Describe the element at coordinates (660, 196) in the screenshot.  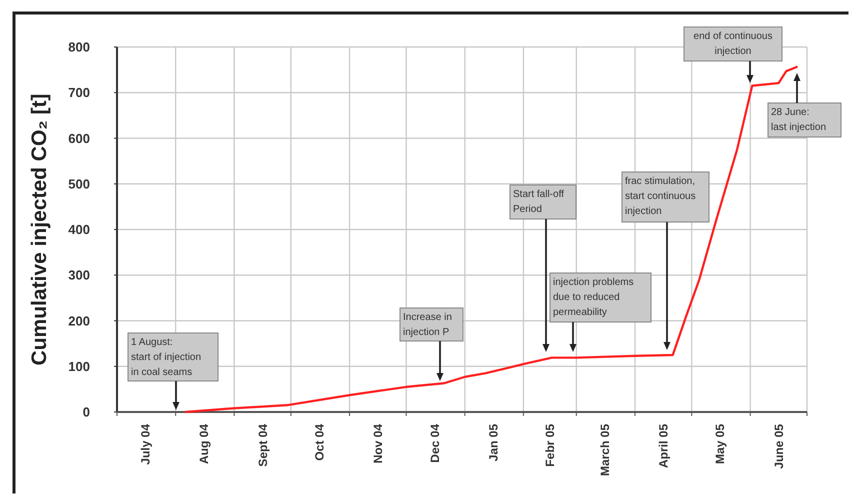
I see `annotation: frac stimulation, start continuous injection` at that location.